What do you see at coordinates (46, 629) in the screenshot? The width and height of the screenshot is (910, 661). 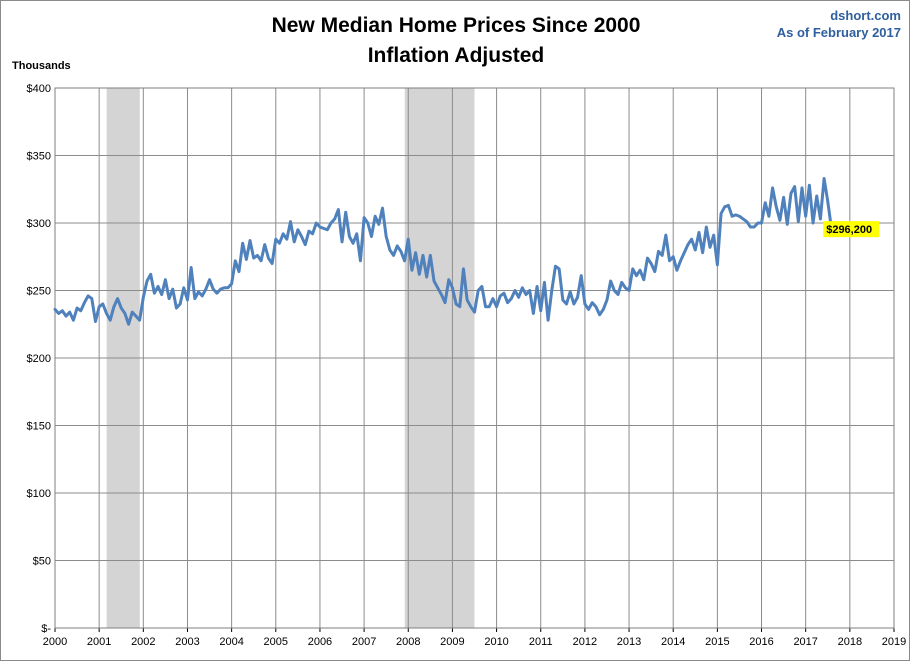 I see `y-tick-label: $-` at bounding box center [46, 629].